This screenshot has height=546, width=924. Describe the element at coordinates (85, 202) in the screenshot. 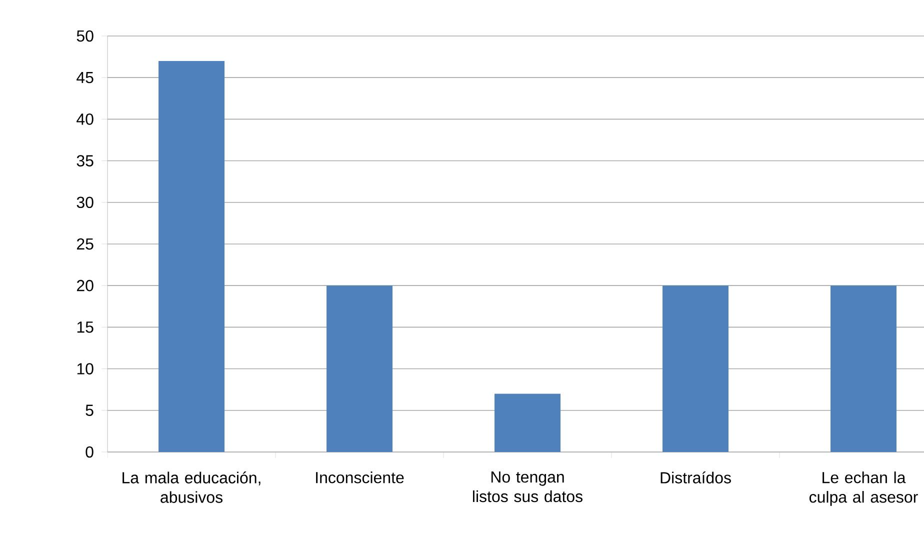

I see `y-tick-label: 30` at that location.